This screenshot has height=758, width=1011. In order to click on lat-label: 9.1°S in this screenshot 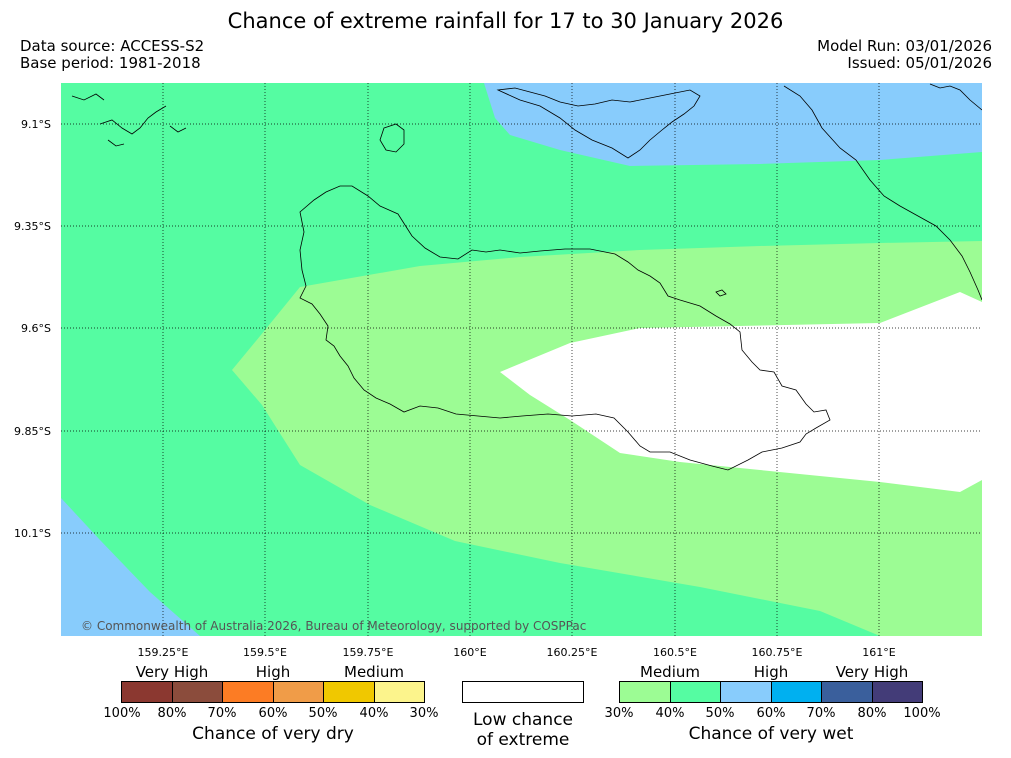, I will do `click(36, 124)`.